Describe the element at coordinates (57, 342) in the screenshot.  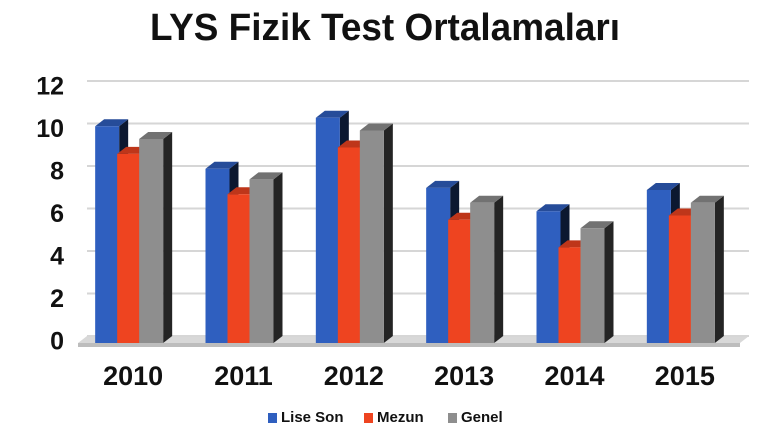
I see `y-tick-label: 0` at that location.